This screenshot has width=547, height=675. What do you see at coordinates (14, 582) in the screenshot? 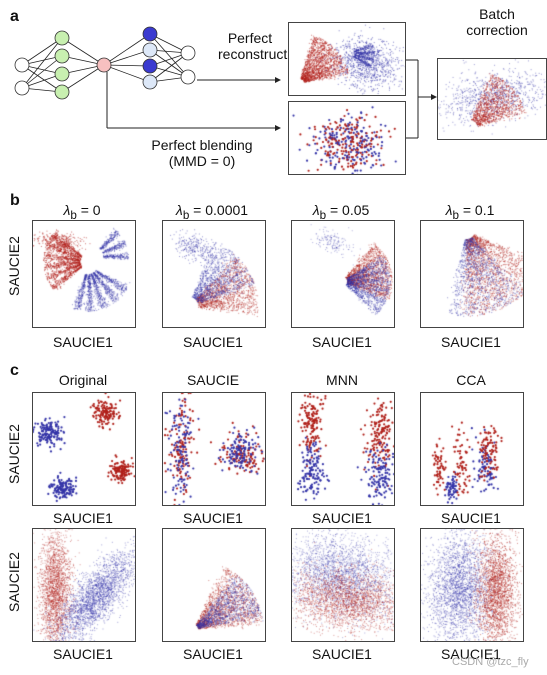
I see `panel-c-bottom-ylabel: SAUCIE2` at bounding box center [14, 582].